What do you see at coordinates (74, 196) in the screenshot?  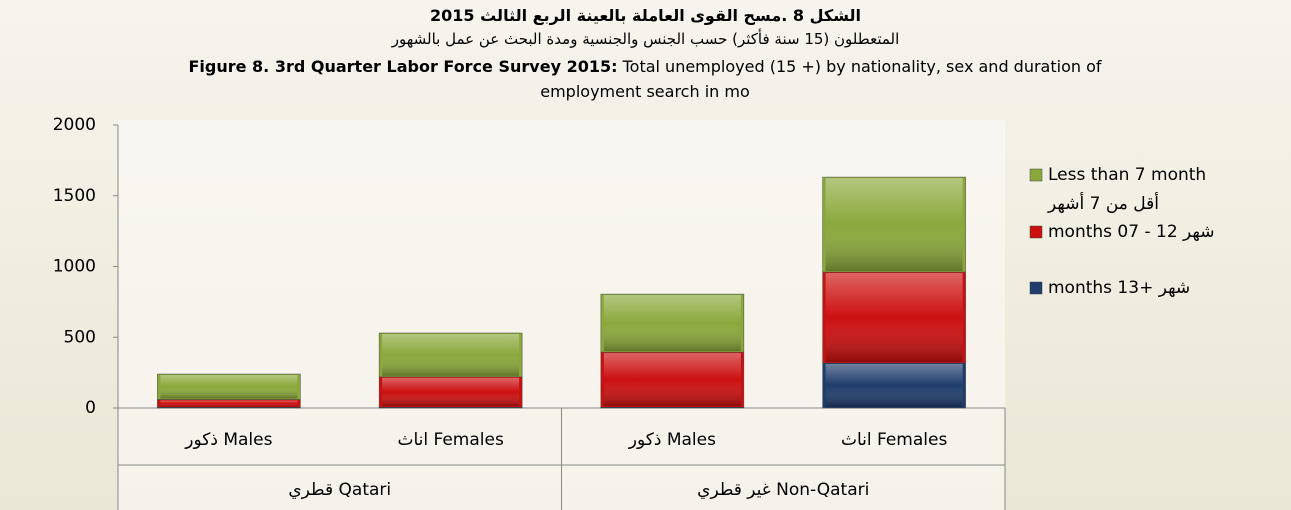 I see `y-tick-label: 1500` at bounding box center [74, 196].